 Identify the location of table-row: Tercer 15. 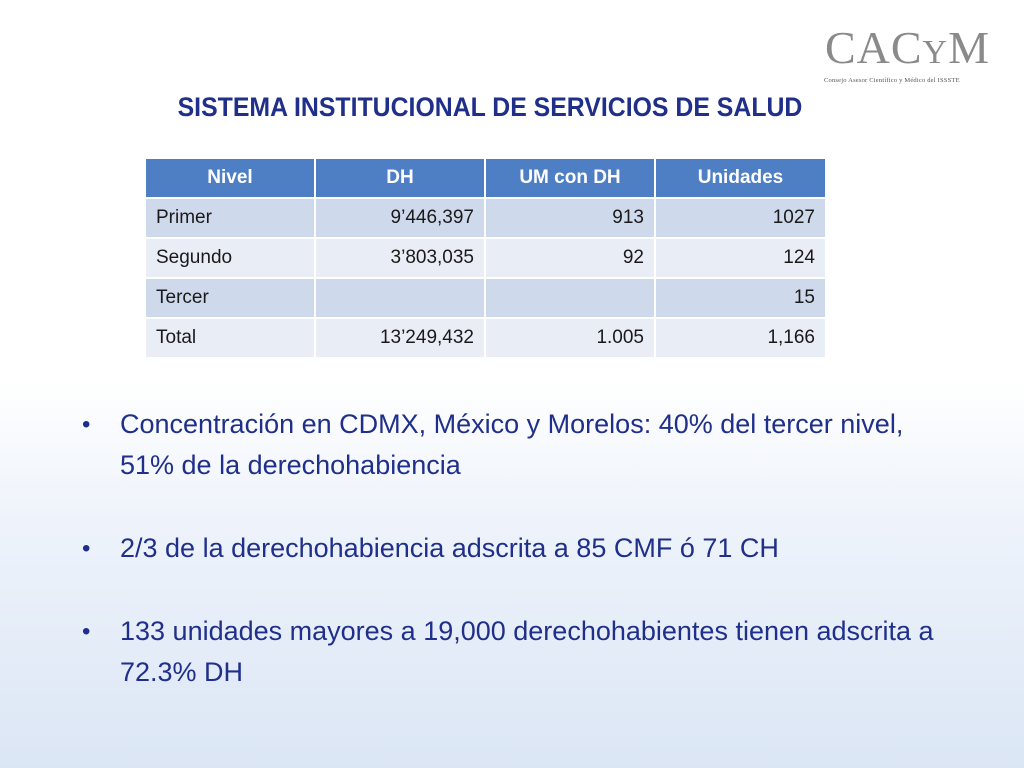
(485, 298).